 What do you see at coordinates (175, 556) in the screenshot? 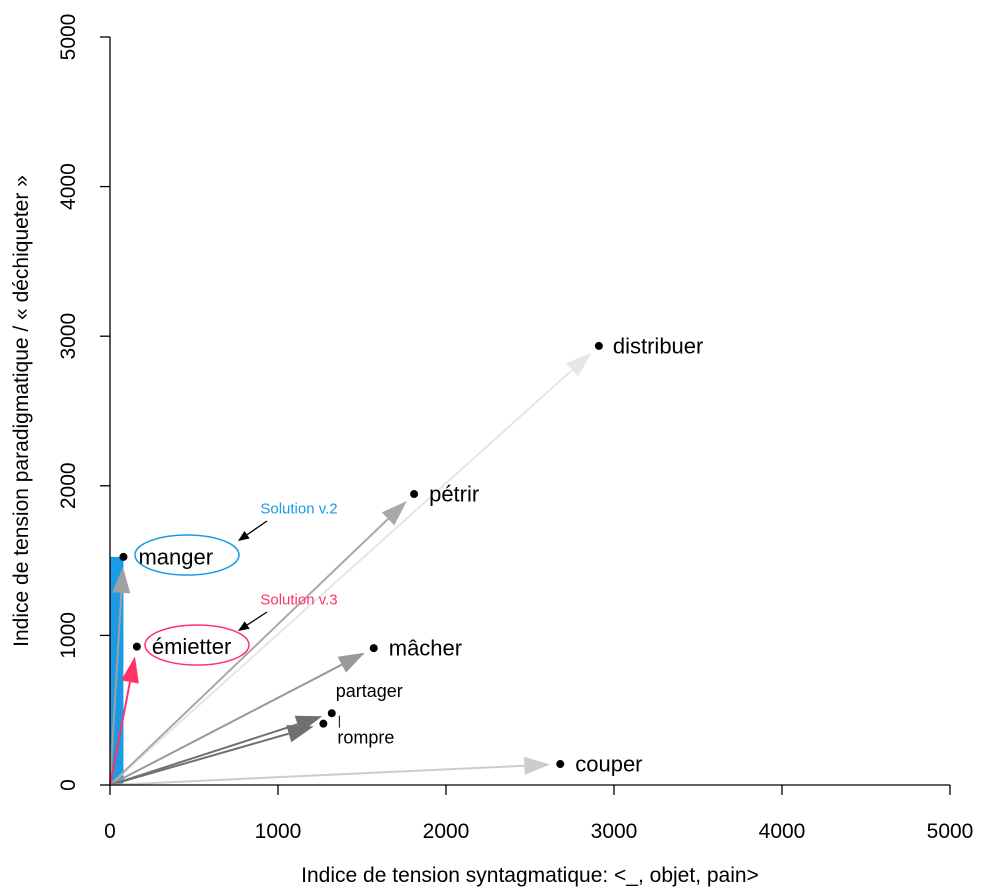
I see `point-label-manger: manger` at bounding box center [175, 556].